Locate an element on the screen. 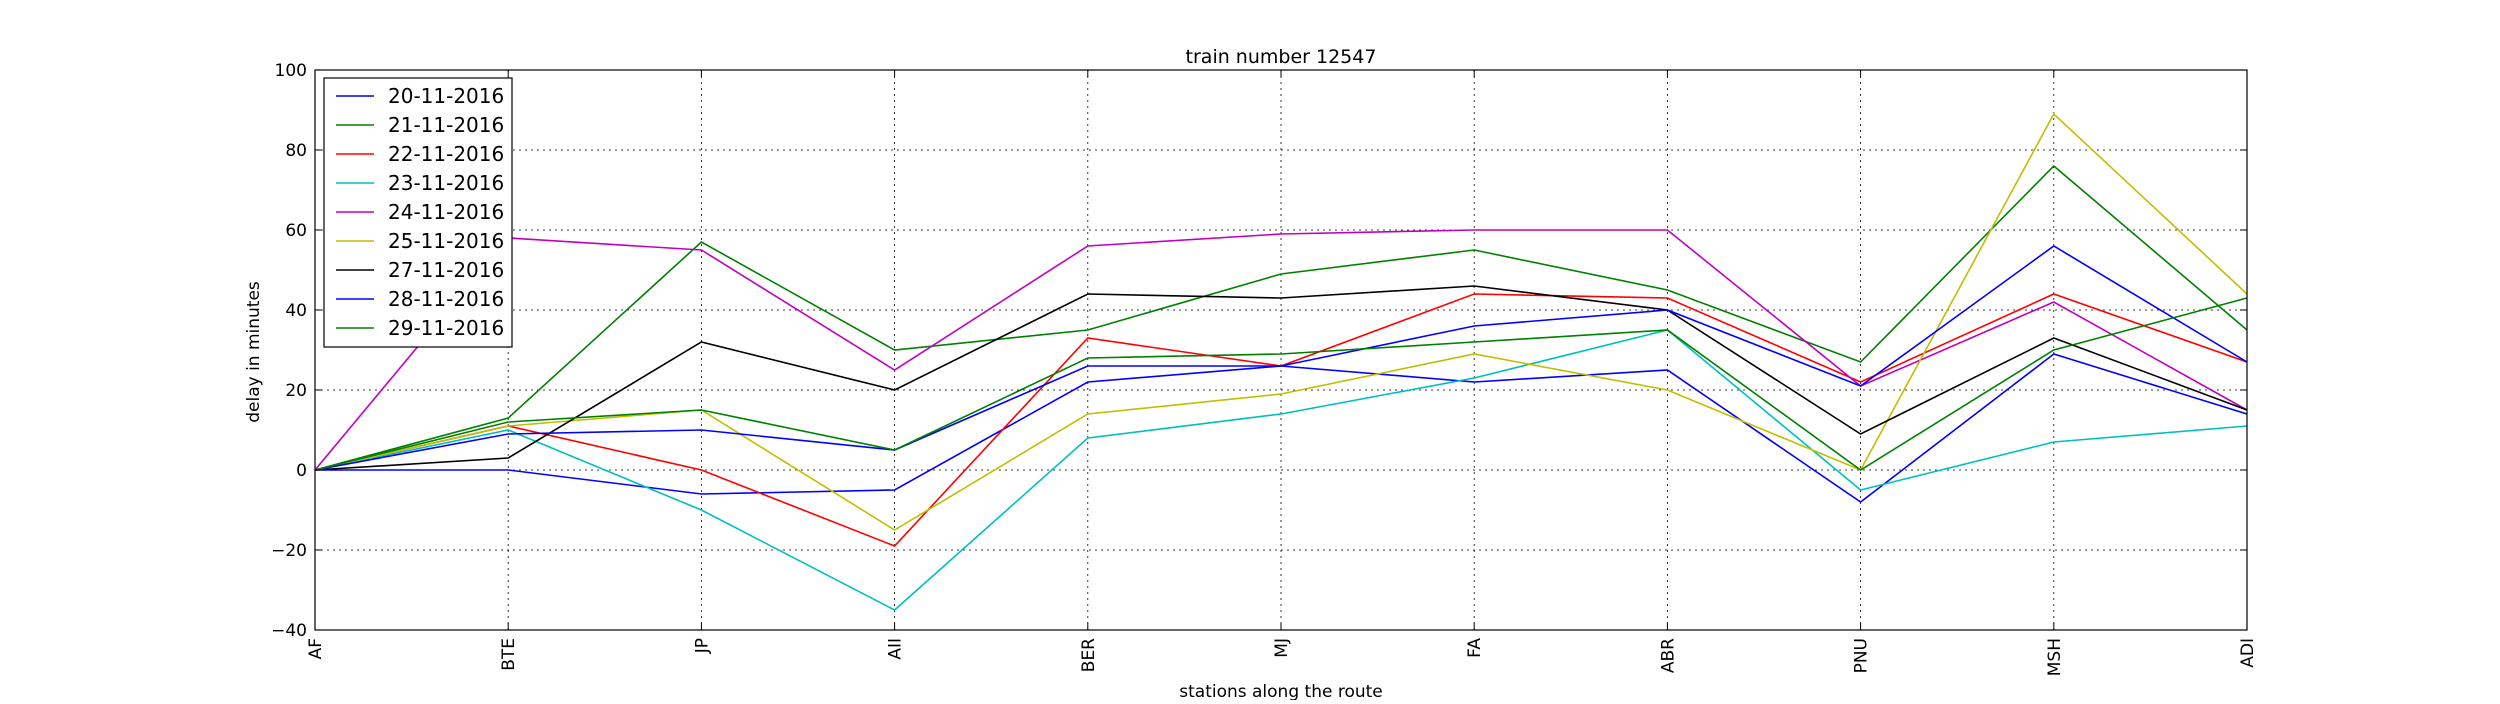  x-tick-label: PNU is located at coordinates (1862, 655).